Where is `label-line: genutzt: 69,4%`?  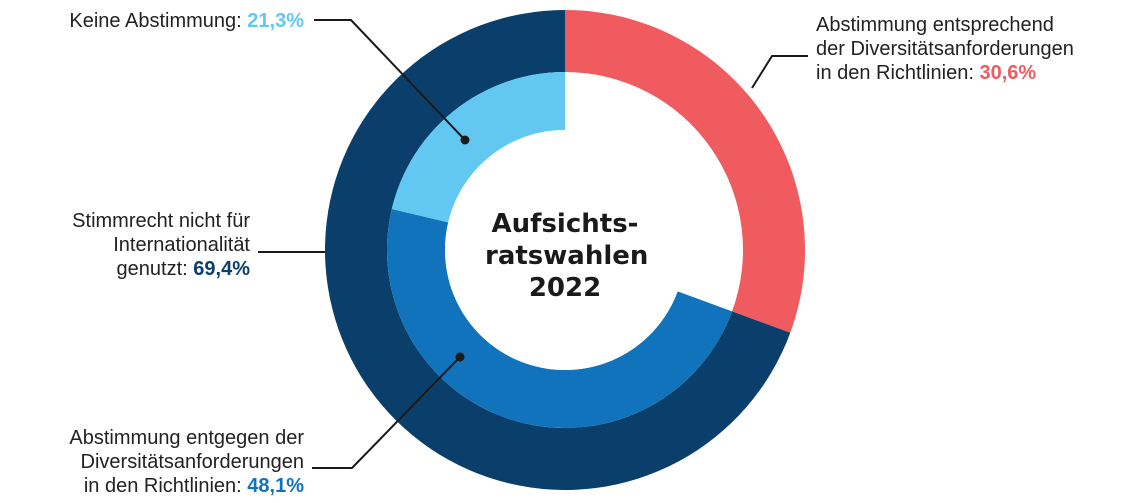
label-line: genutzt: 69,4% is located at coordinates (183, 269).